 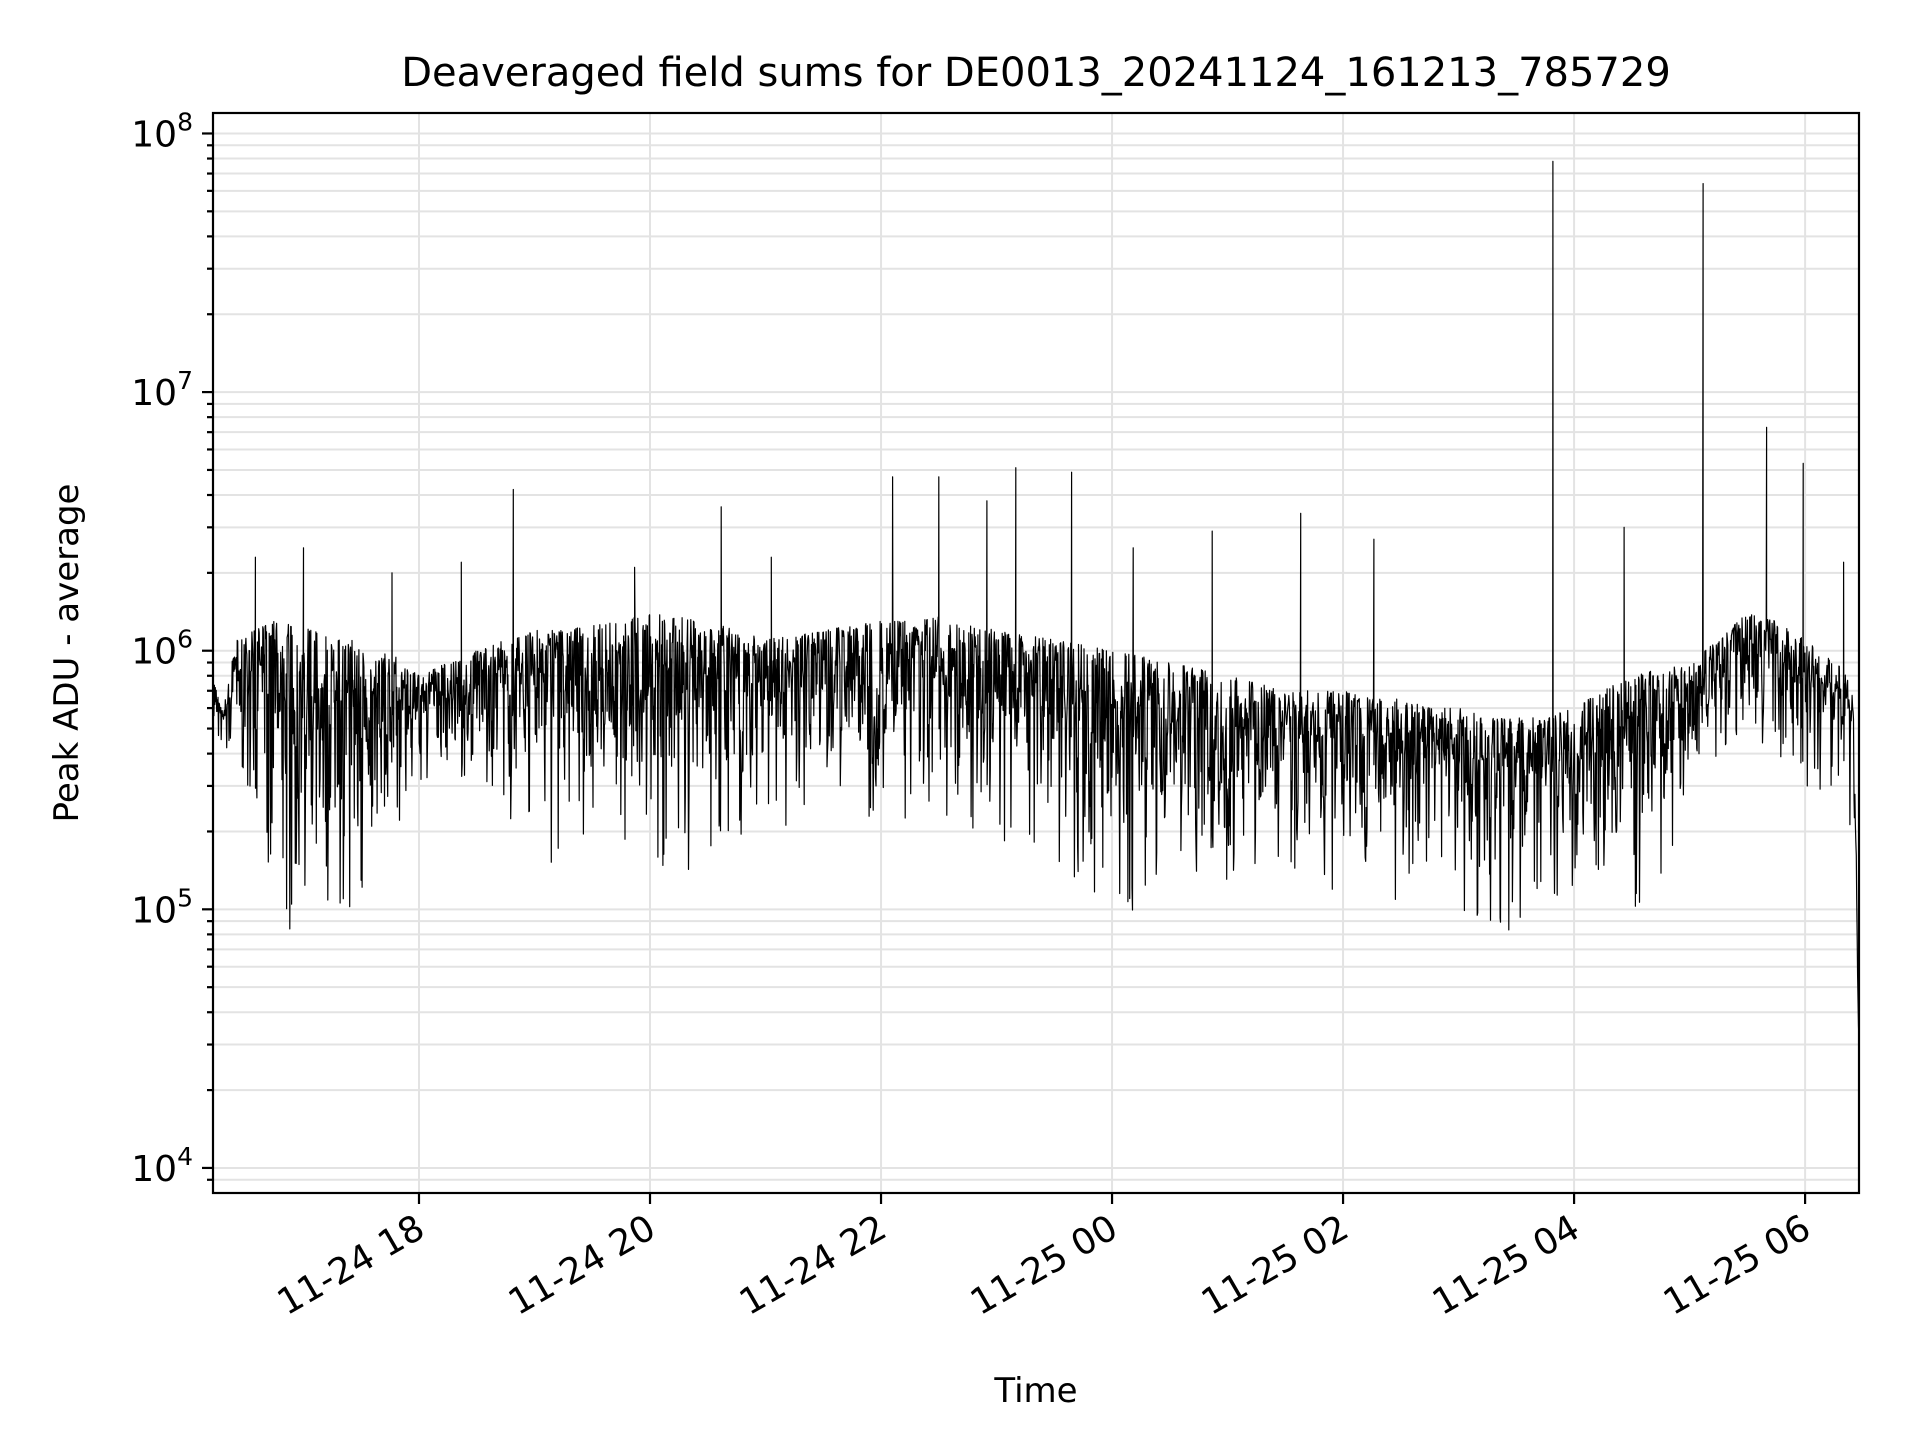 I want to click on y-tick-label-exponent: 7, so click(x=185, y=380).